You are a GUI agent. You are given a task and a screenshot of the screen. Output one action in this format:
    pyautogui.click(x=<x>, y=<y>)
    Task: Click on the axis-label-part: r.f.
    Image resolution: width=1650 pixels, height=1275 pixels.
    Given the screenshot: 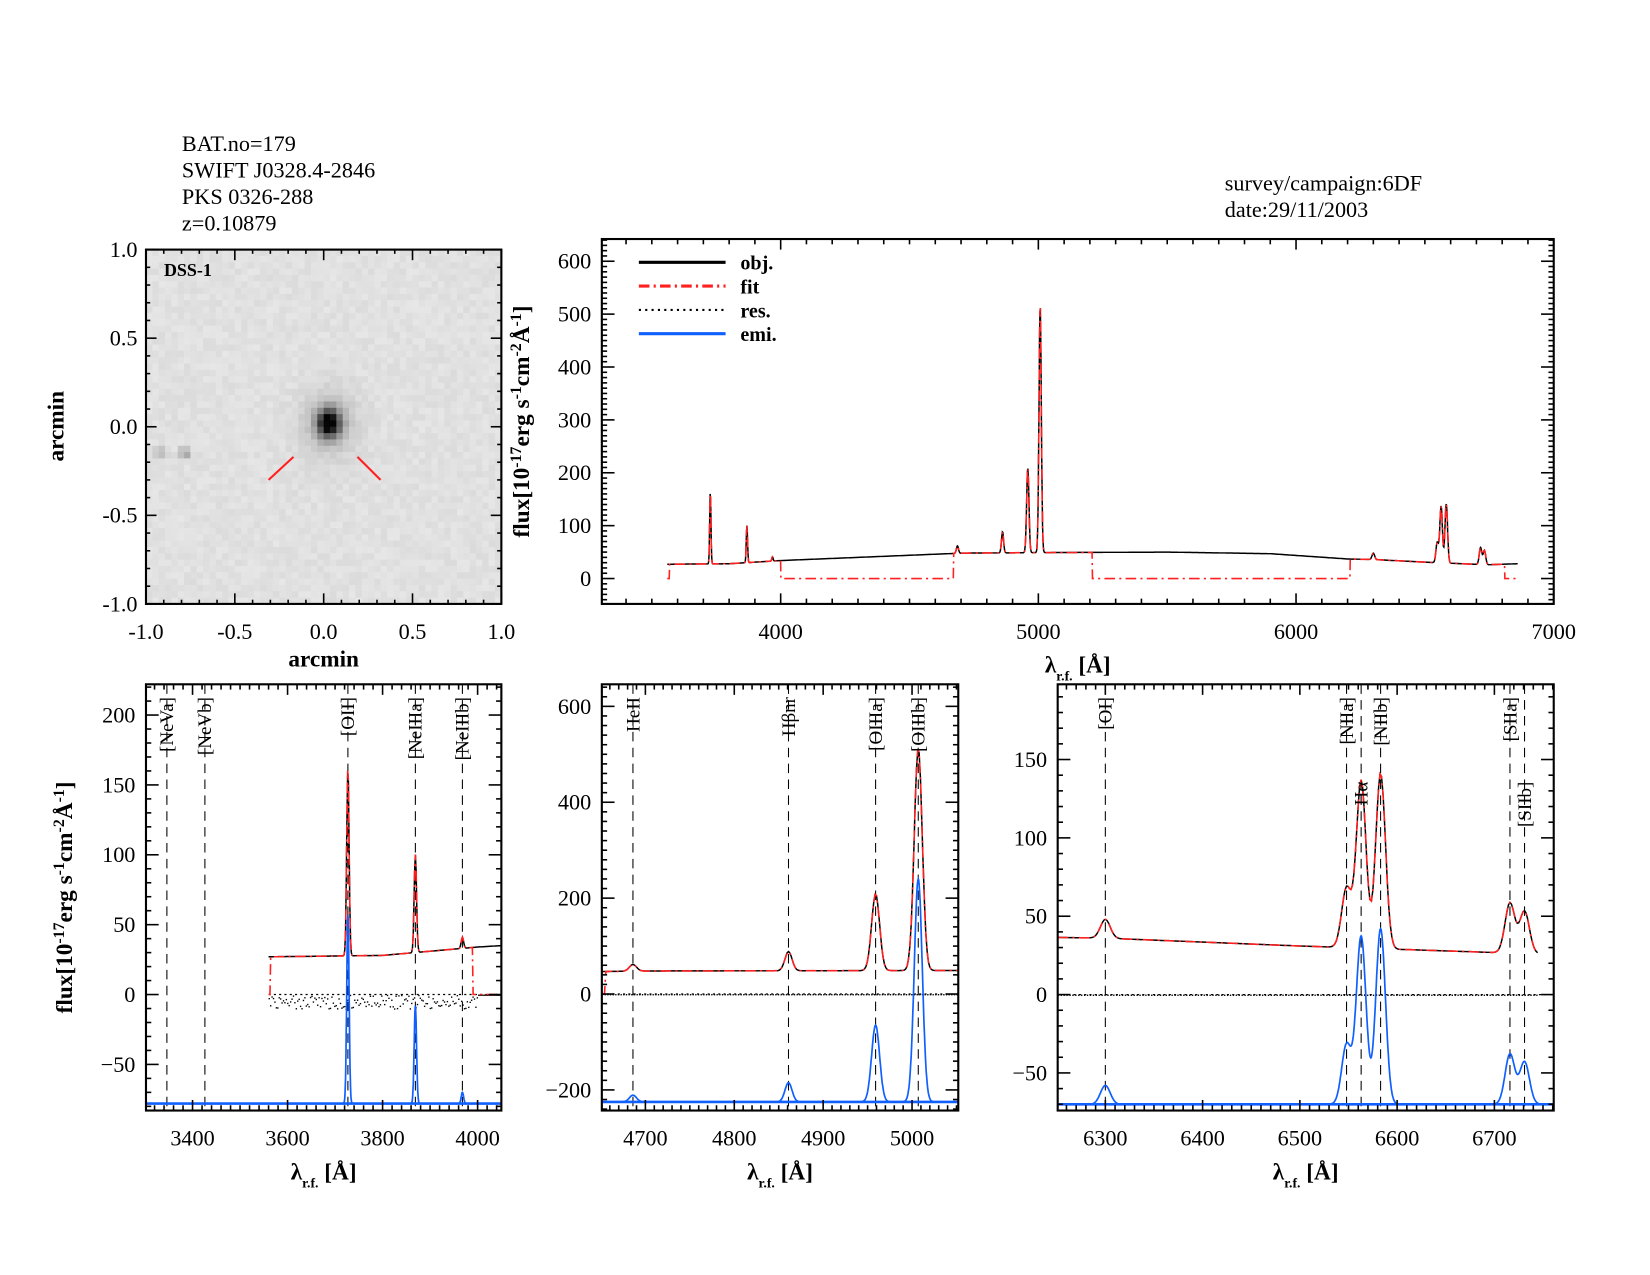 What is the action you would take?
    pyautogui.click(x=767, y=1182)
    